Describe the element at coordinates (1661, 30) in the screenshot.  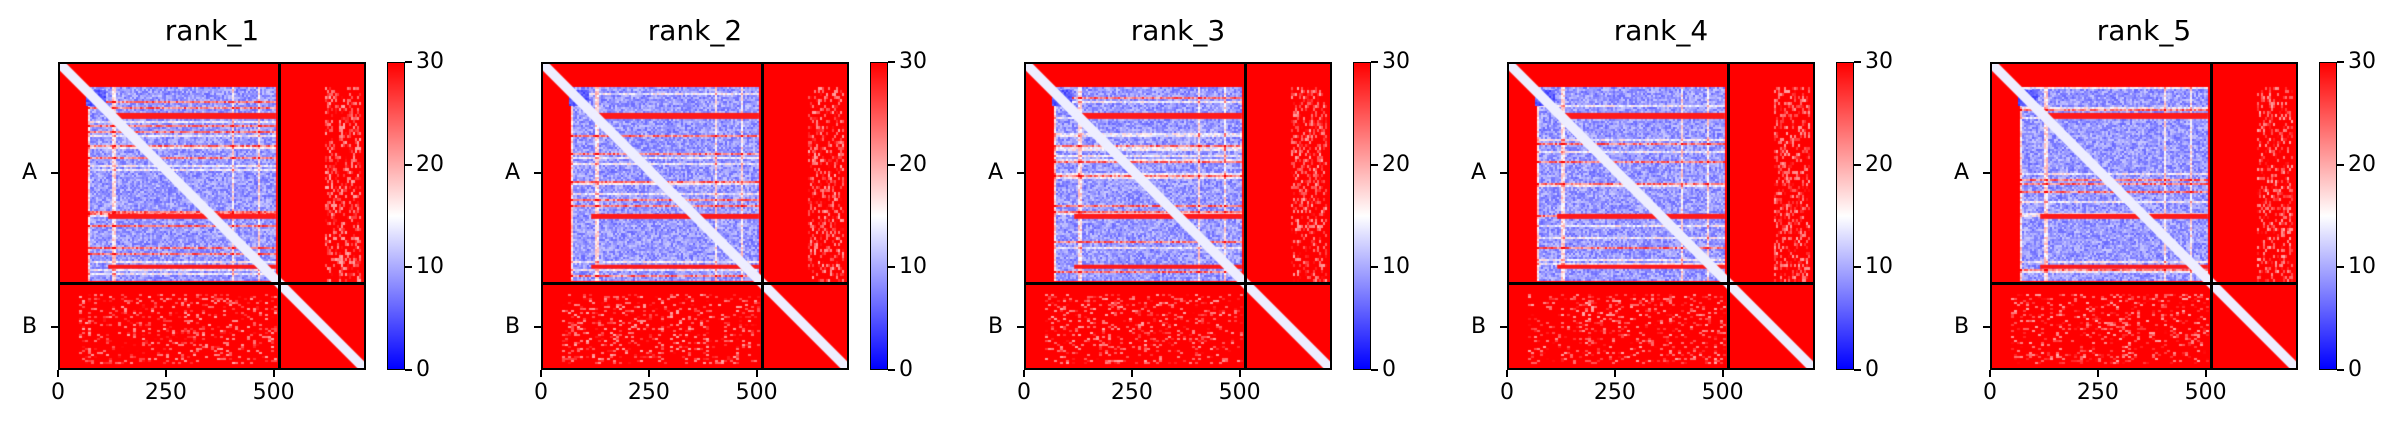
I see `panel-title: rank_4` at that location.